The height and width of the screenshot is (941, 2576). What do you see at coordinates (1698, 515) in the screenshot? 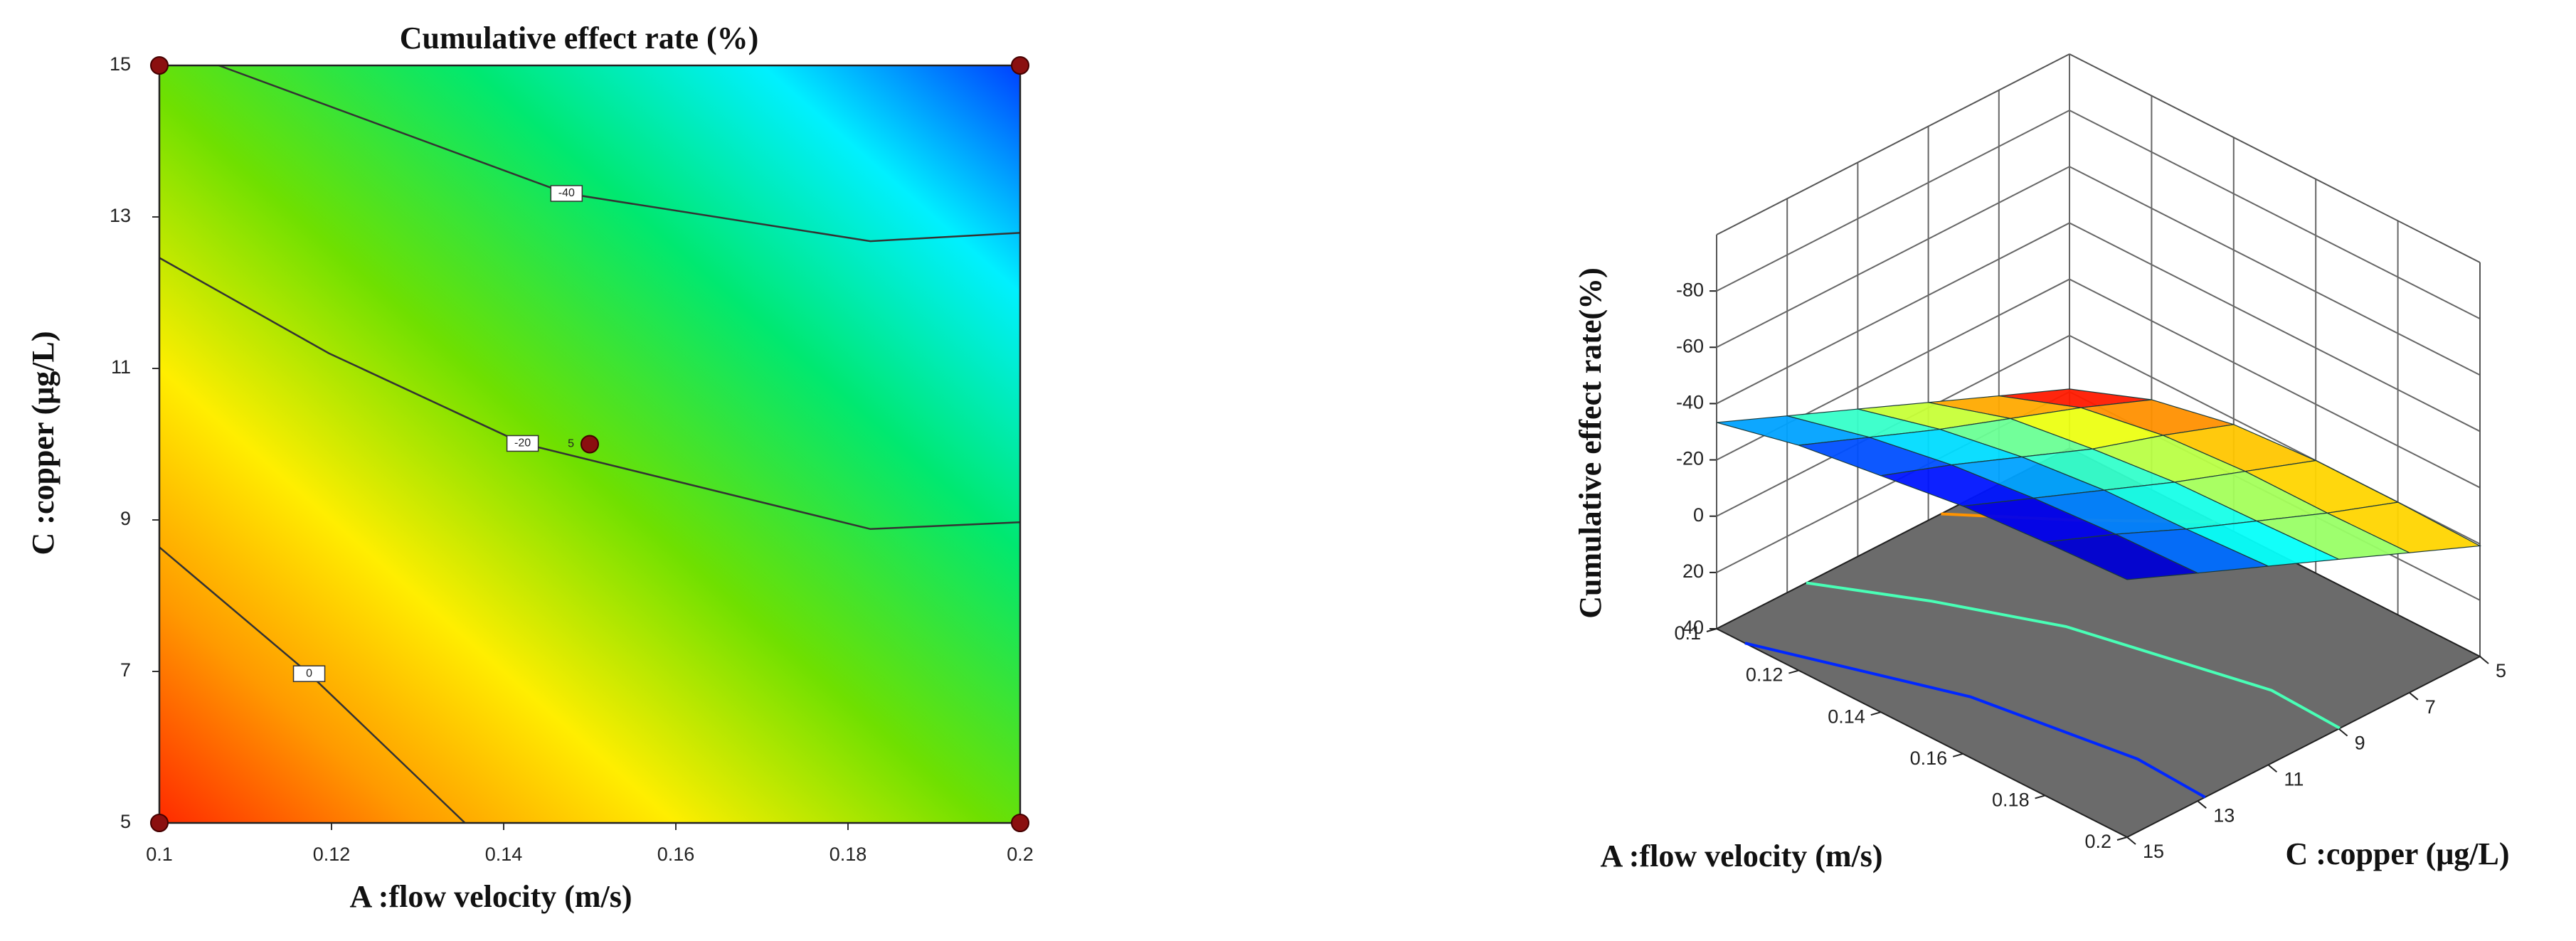
I see `z-tick-label: 0` at bounding box center [1698, 515].